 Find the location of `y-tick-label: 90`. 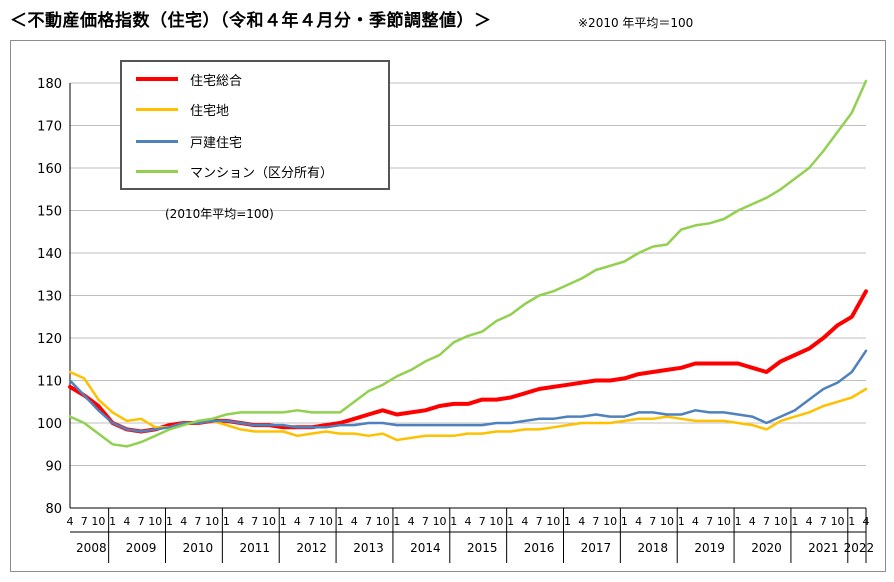

y-tick-label: 90 is located at coordinates (53, 467).